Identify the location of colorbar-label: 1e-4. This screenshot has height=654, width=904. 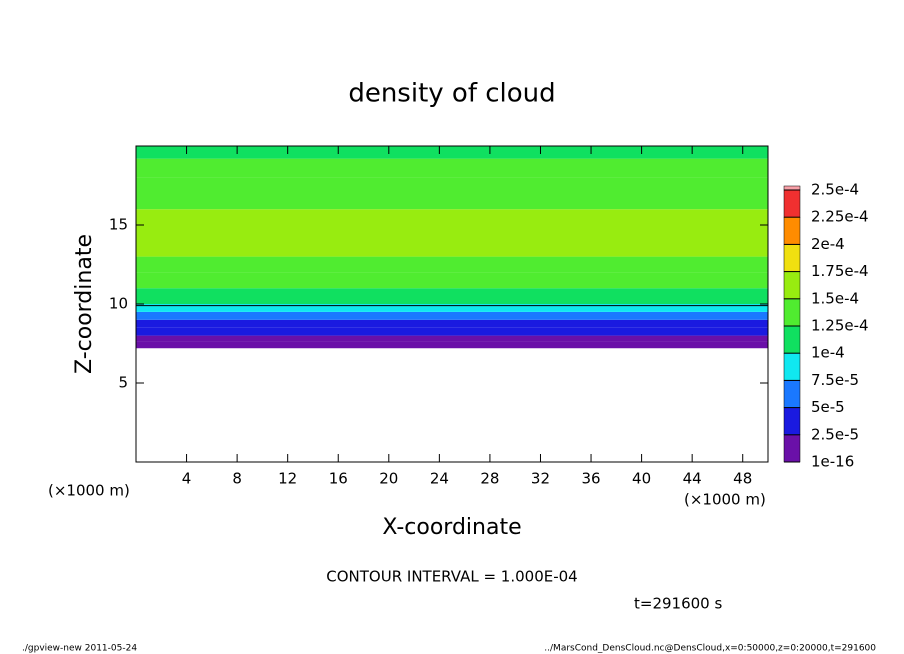
(828, 353).